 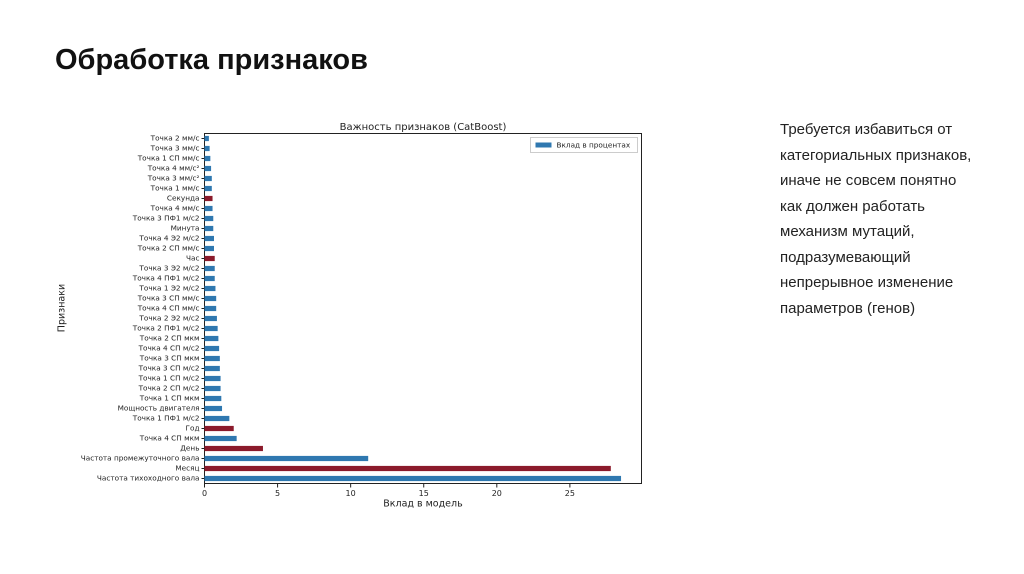 What do you see at coordinates (169, 348) in the screenshot?
I see `y-tick-label: Точка 4 СП м/с2` at bounding box center [169, 348].